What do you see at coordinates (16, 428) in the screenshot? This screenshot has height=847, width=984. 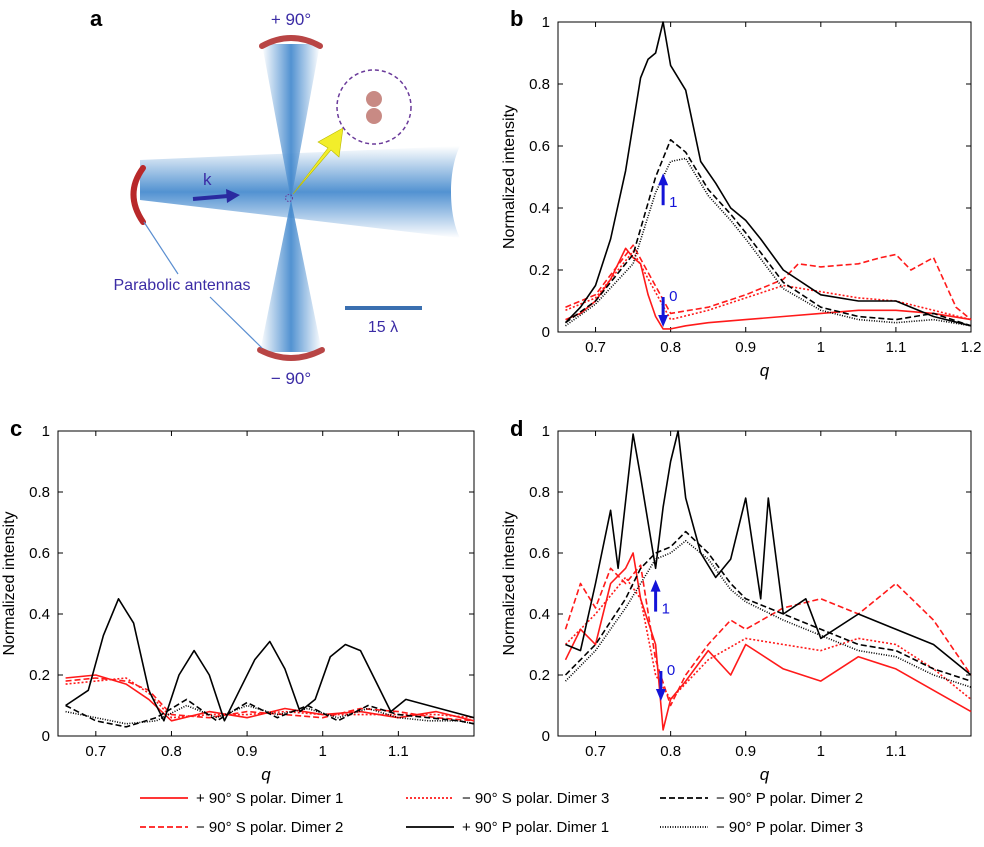 I see `panel-c-label: c` at bounding box center [16, 428].